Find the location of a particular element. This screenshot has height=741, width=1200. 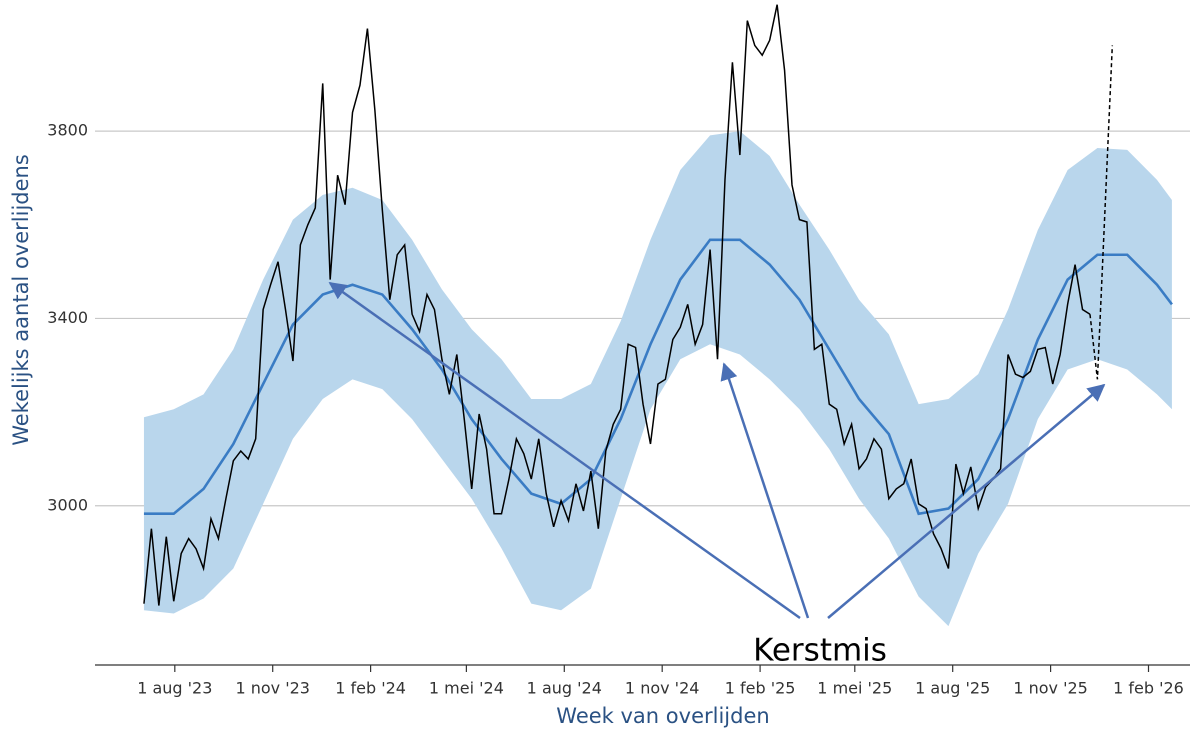

x-tick-label: 1 nov '24 is located at coordinates (662, 688).